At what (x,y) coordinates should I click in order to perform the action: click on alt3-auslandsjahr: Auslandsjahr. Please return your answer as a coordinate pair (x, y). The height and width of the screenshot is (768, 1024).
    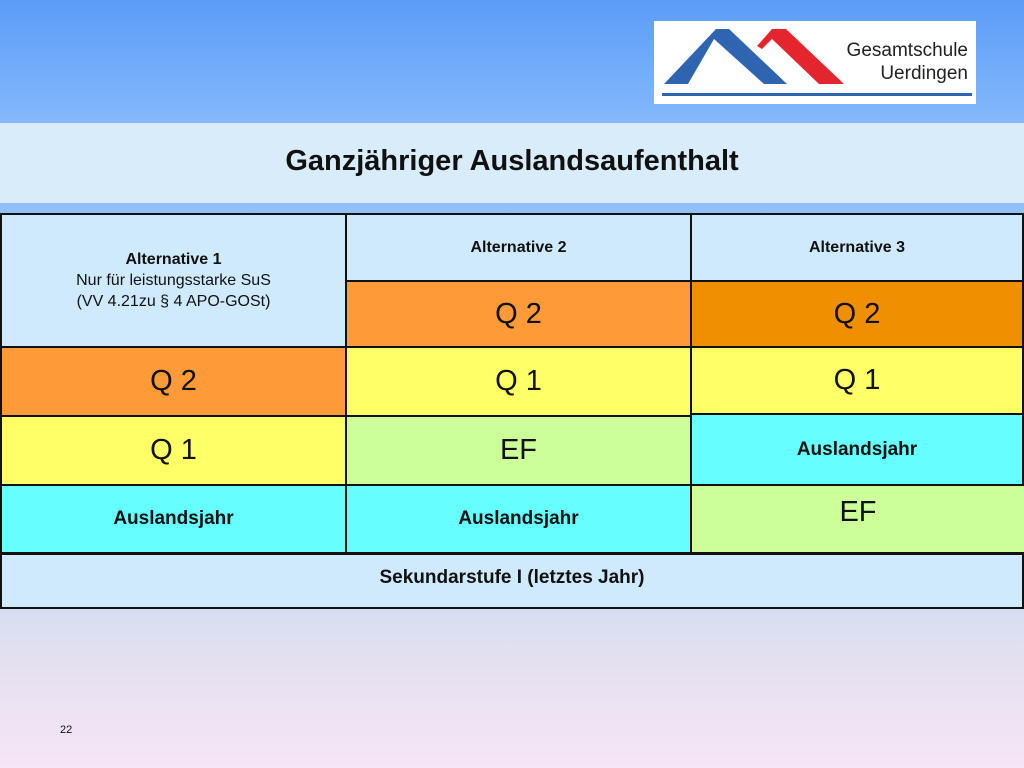
    Looking at the image, I should click on (857, 449).